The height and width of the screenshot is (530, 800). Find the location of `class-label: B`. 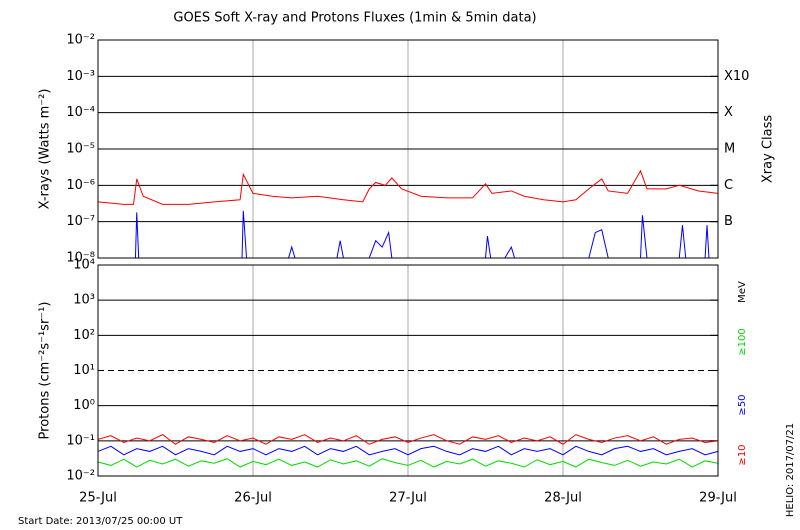

class-label: B is located at coordinates (728, 221).